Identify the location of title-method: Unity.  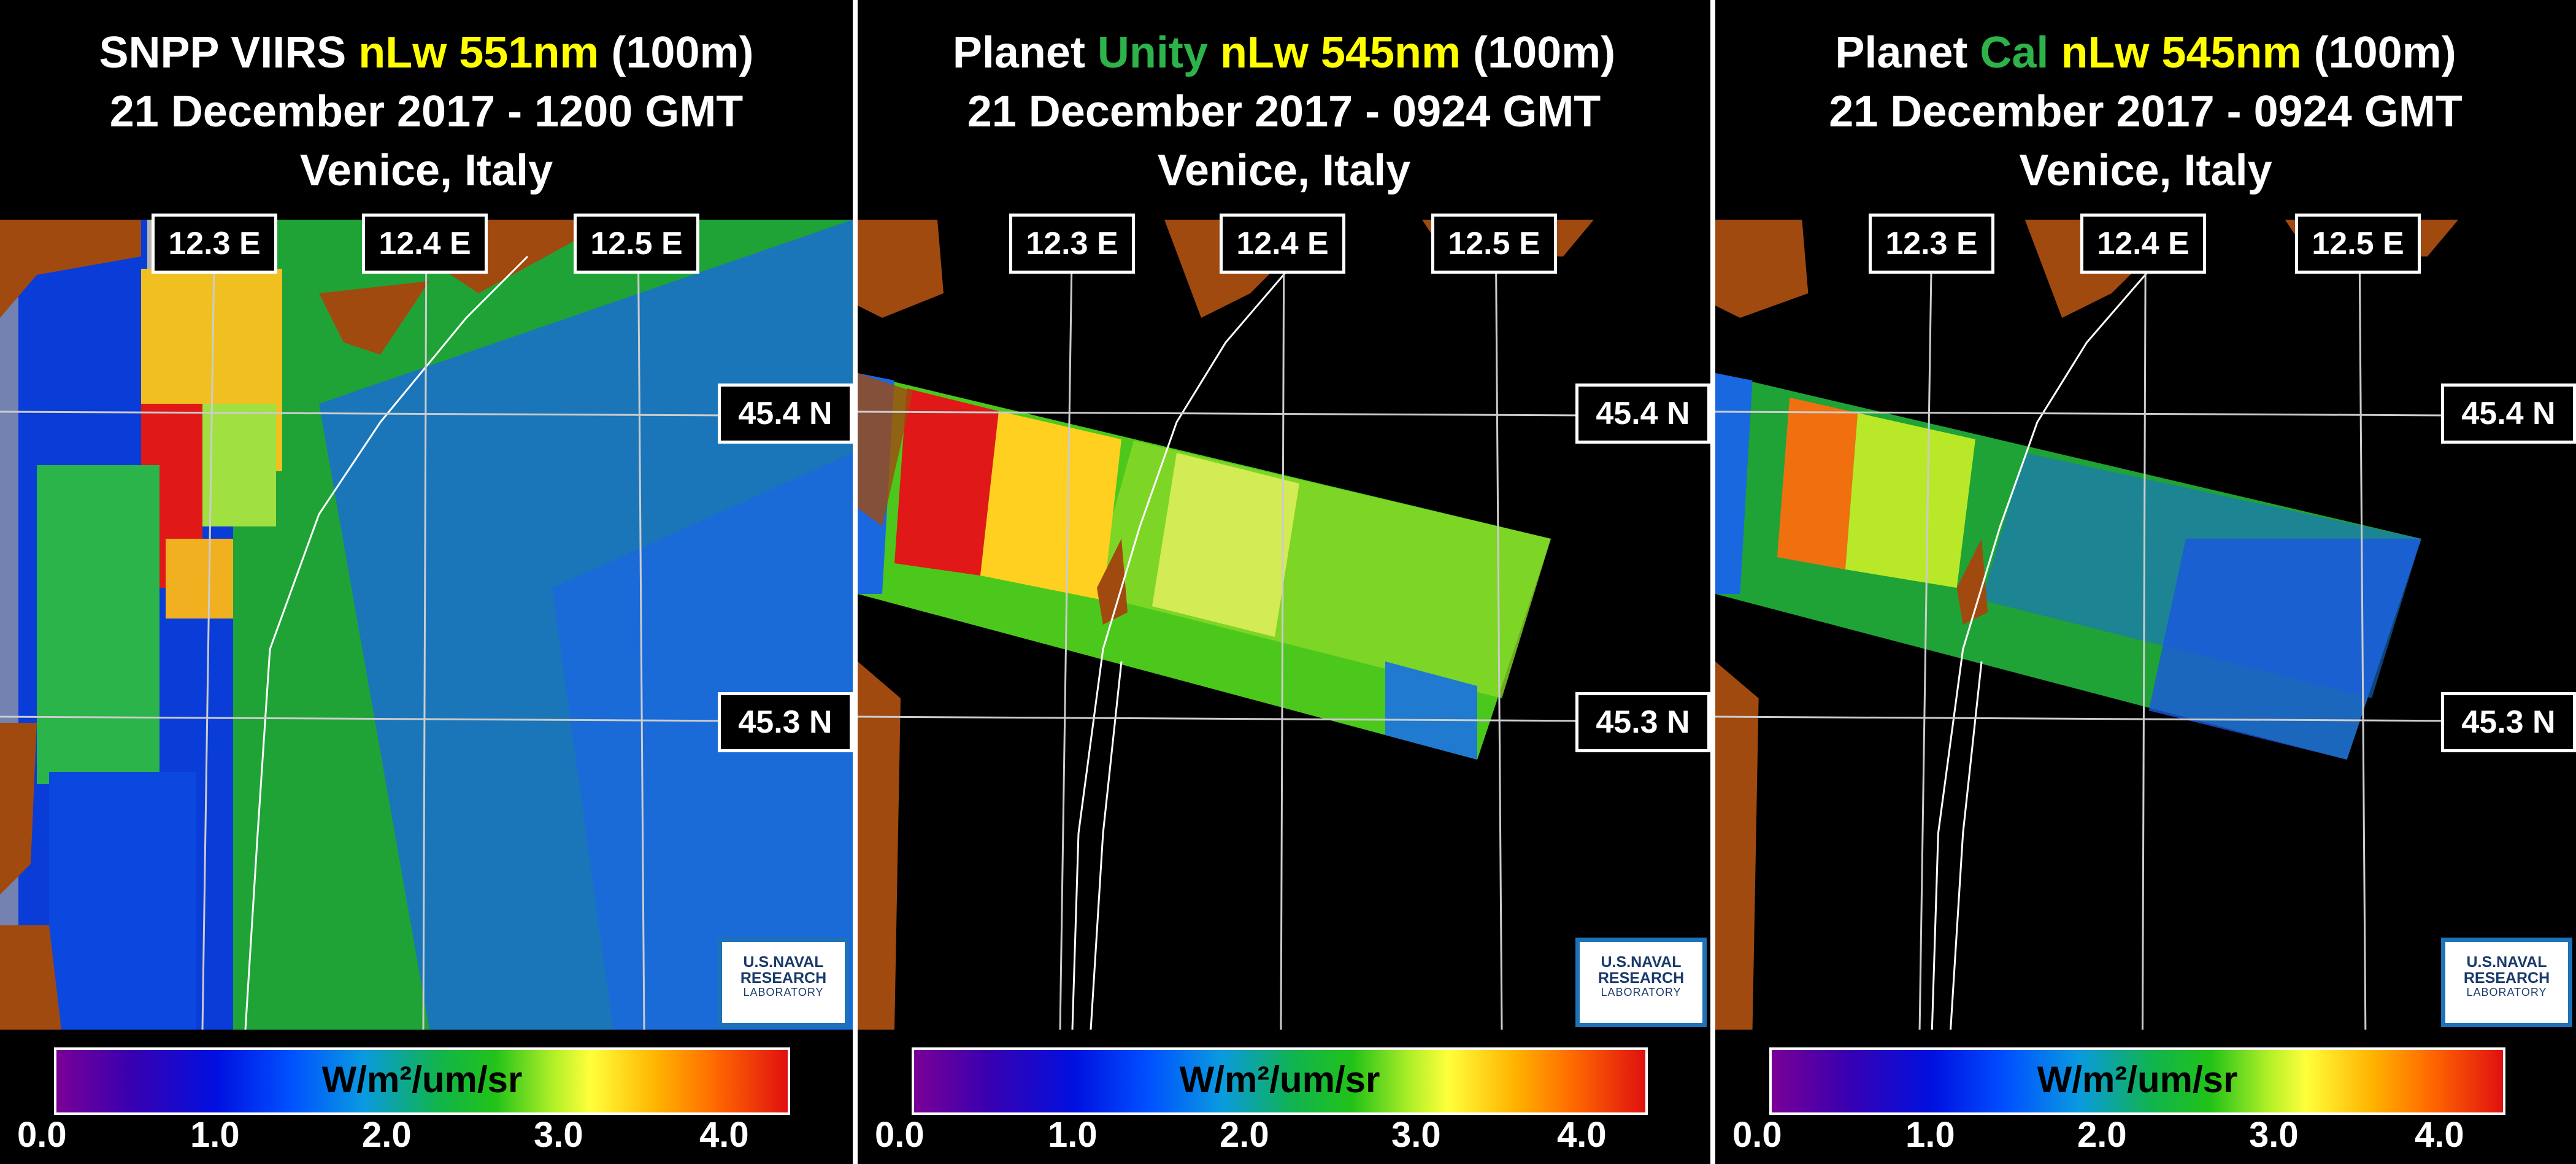
(1152, 52).